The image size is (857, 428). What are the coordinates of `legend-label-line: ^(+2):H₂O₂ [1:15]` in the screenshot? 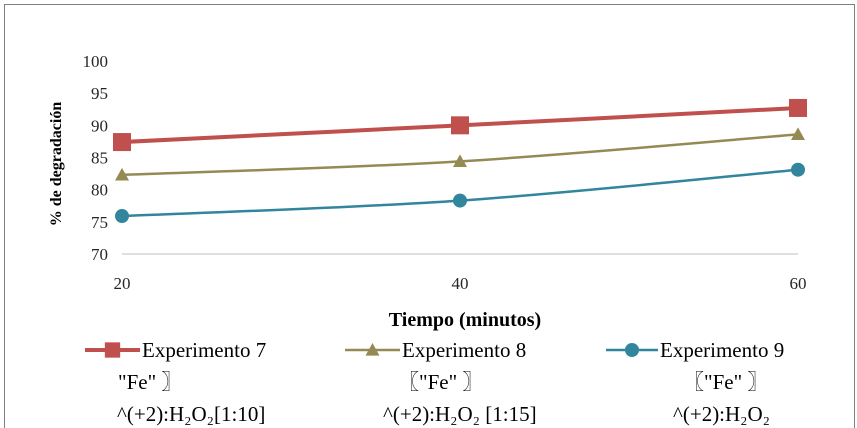 It's located at (460, 414).